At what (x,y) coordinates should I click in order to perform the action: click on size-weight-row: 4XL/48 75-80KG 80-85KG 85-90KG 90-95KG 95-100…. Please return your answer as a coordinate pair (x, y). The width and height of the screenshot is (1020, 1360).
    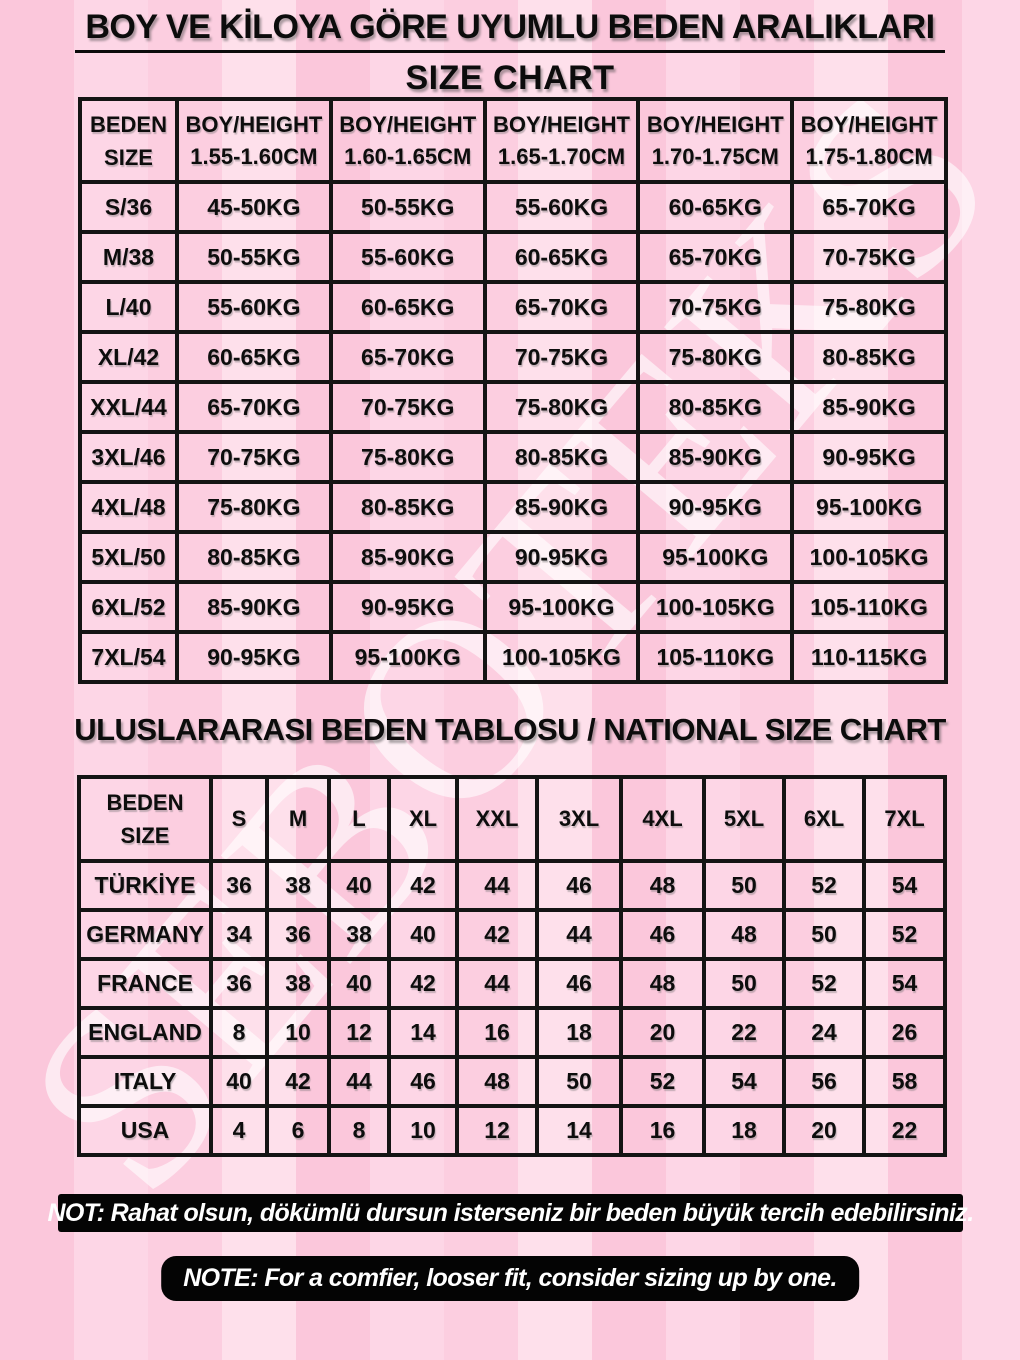
    Looking at the image, I should click on (513, 507).